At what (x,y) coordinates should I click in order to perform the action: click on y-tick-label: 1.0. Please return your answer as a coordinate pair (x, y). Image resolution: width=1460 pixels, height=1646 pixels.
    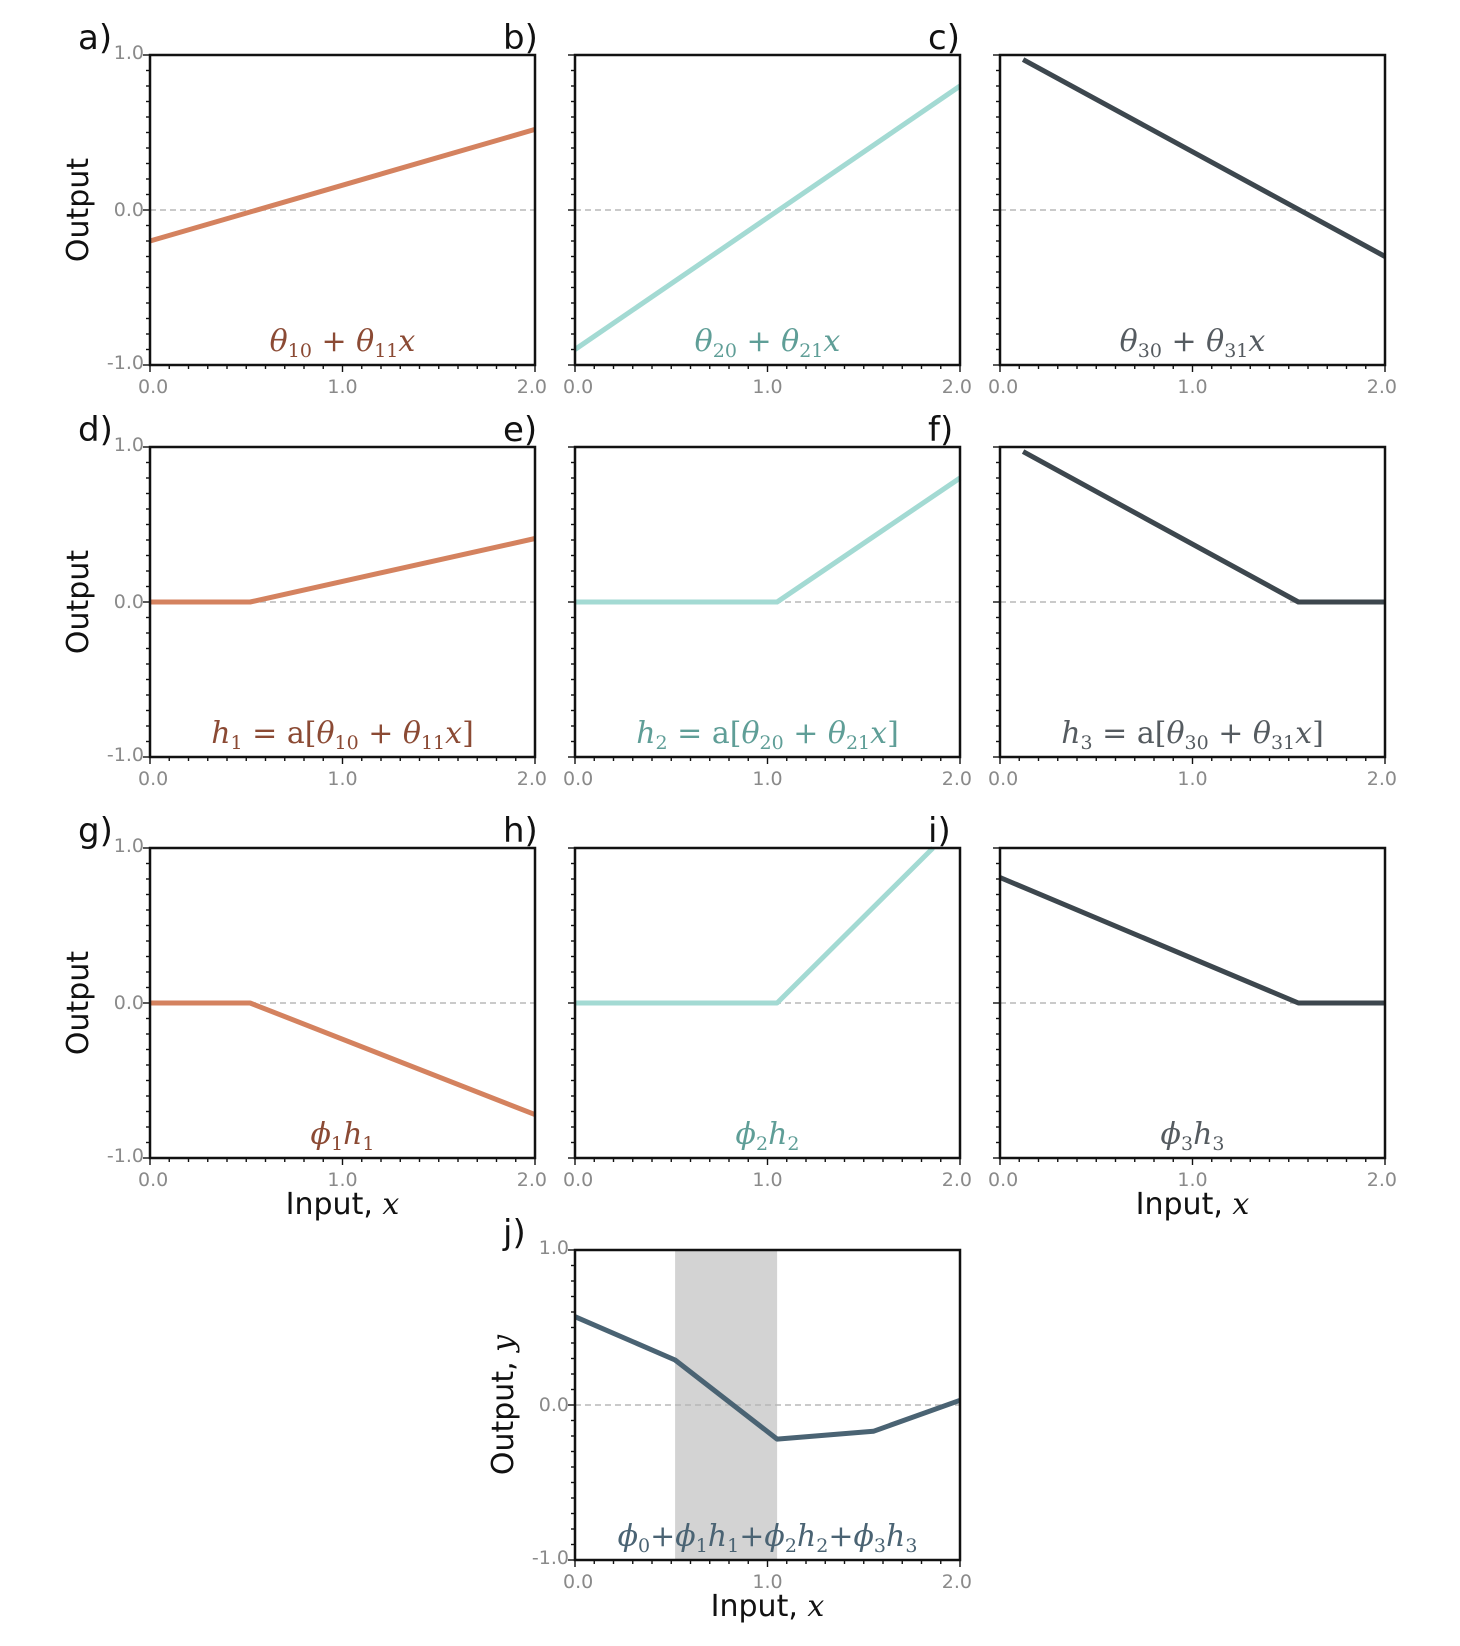
    Looking at the image, I should click on (129, 53).